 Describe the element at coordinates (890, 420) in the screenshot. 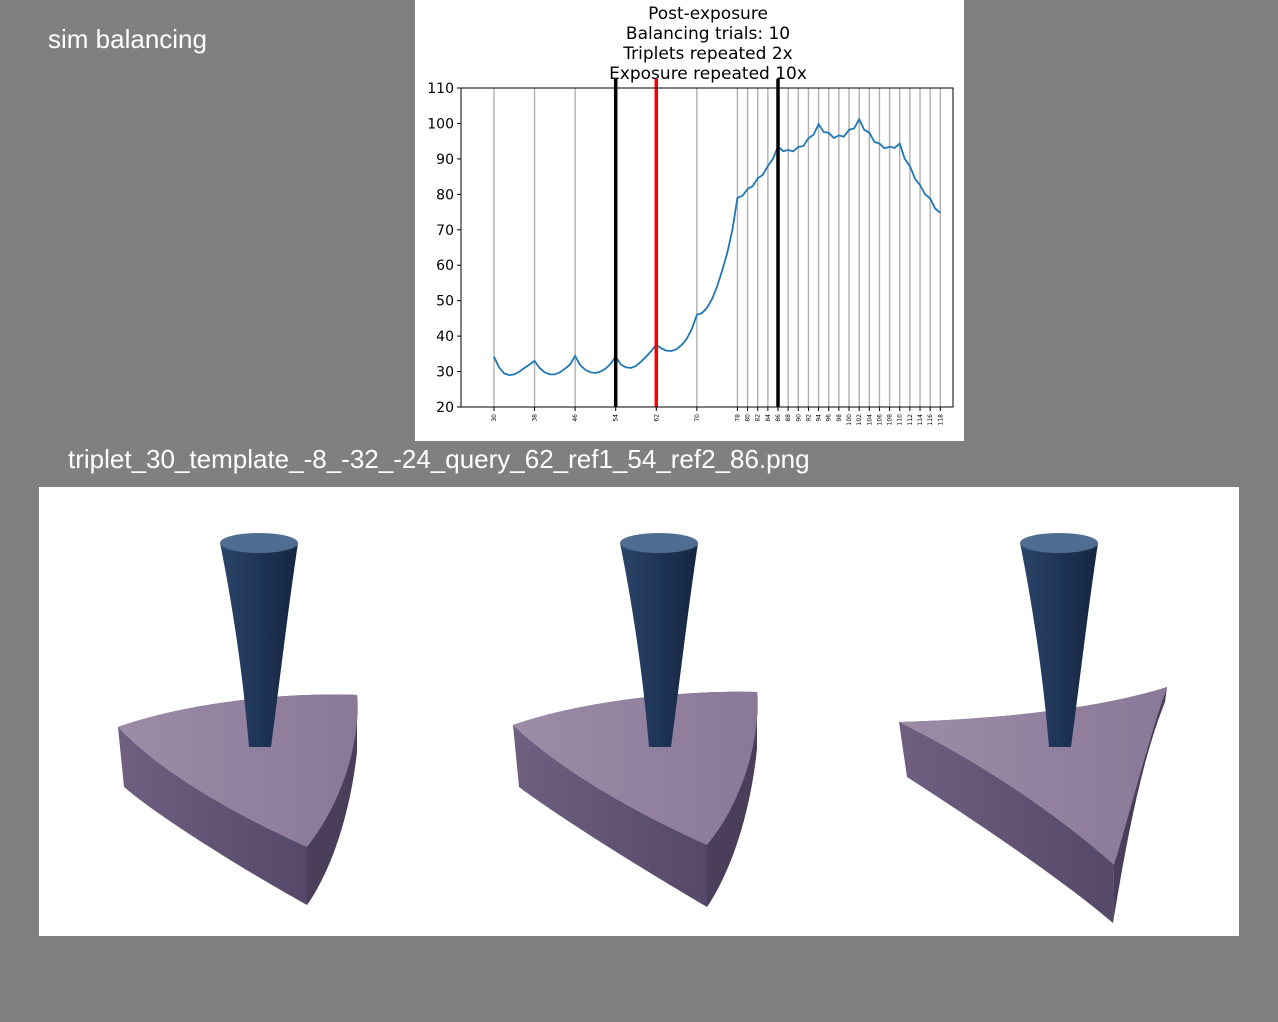

I see `x-tick-label: 108` at that location.